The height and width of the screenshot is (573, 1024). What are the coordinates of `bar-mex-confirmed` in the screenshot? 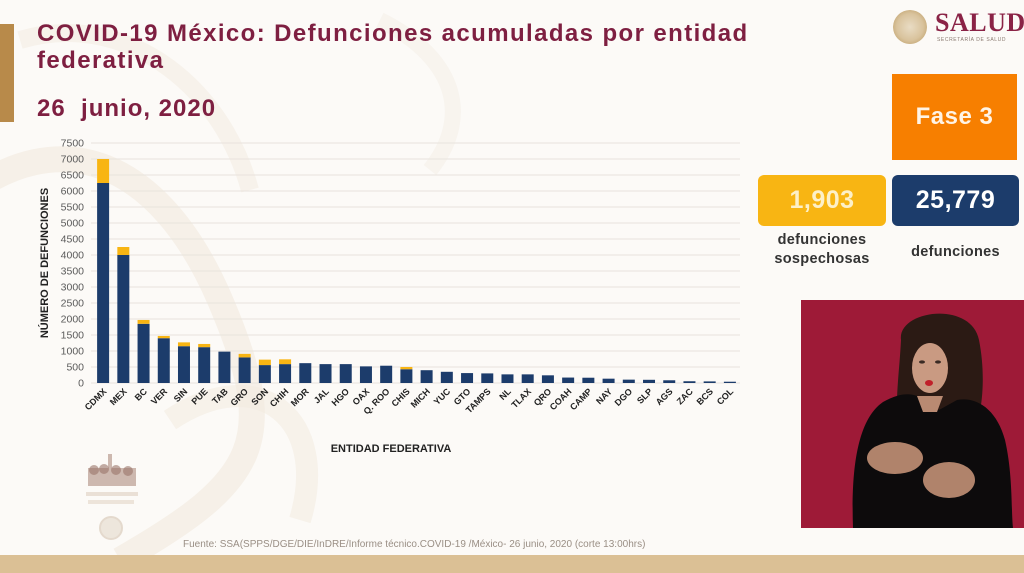 It's located at (123, 319).